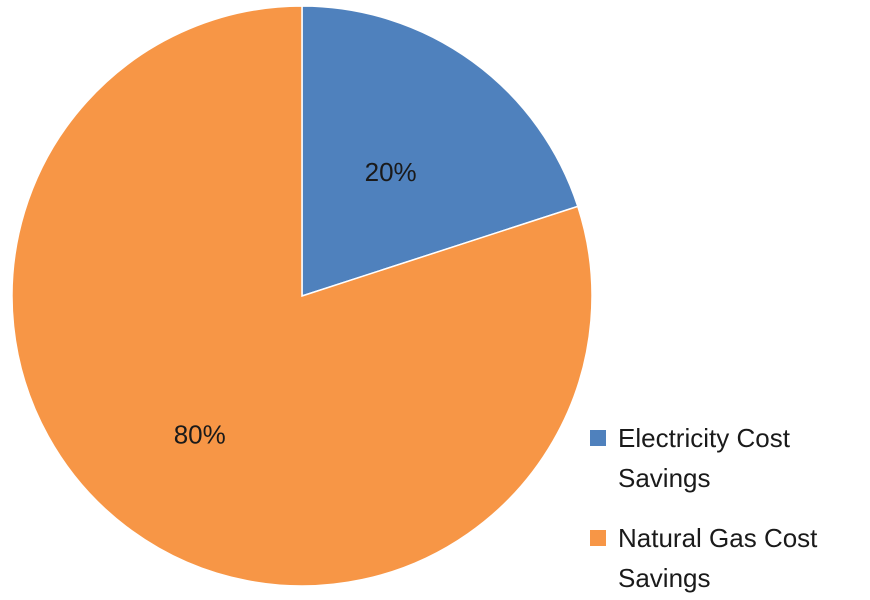 The height and width of the screenshot is (600, 870). I want to click on legend-entry-1: Electricity Cost Savings, so click(690, 458).